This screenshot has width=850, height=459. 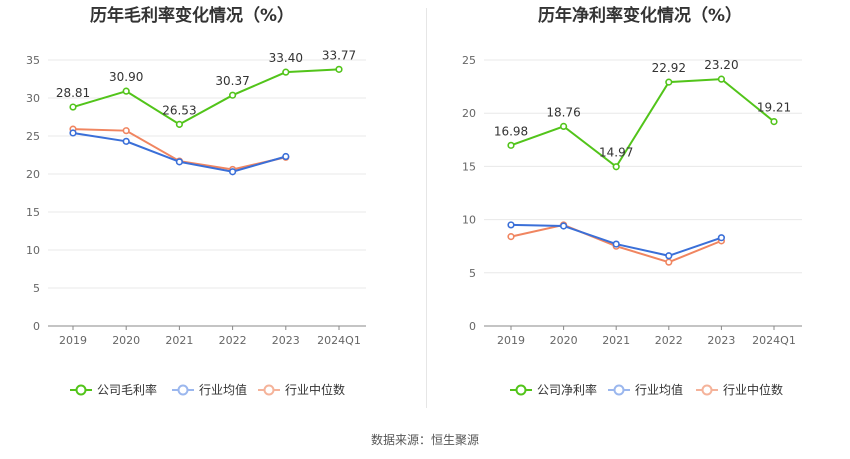 What do you see at coordinates (33, 98) in the screenshot?
I see `gross-y-tick-label: 30` at bounding box center [33, 98].